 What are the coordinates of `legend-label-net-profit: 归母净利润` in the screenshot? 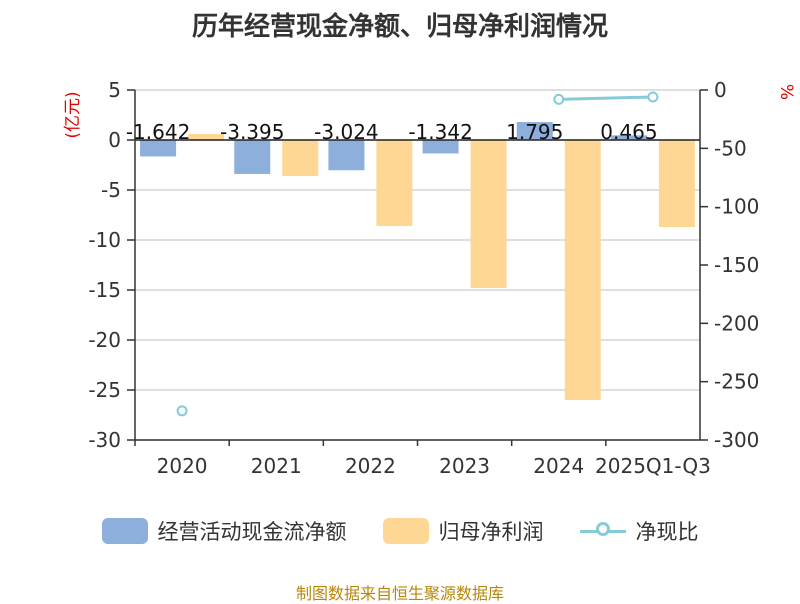 It's located at (491, 532).